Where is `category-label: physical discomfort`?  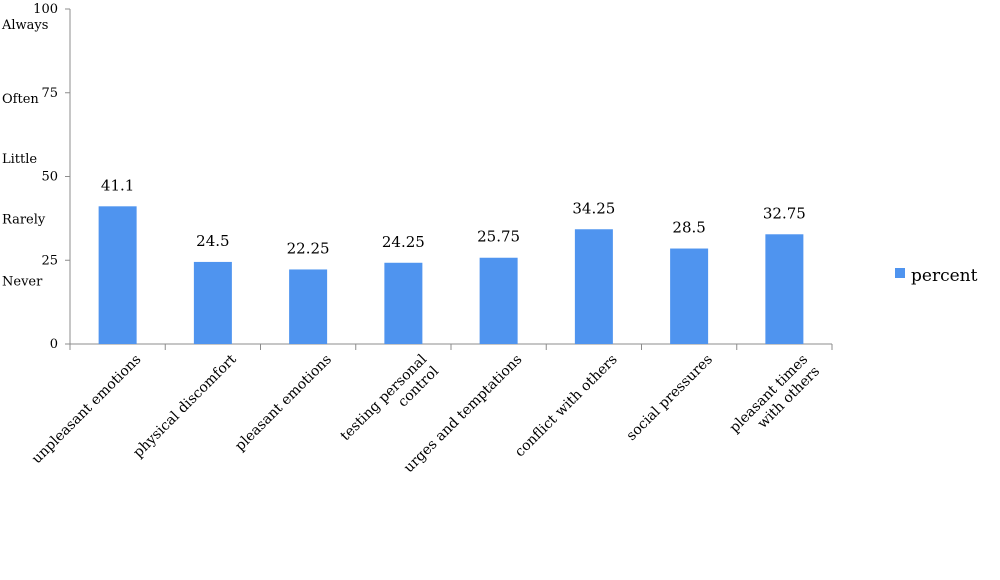 category-label: physical discomfort is located at coordinates (185, 406).